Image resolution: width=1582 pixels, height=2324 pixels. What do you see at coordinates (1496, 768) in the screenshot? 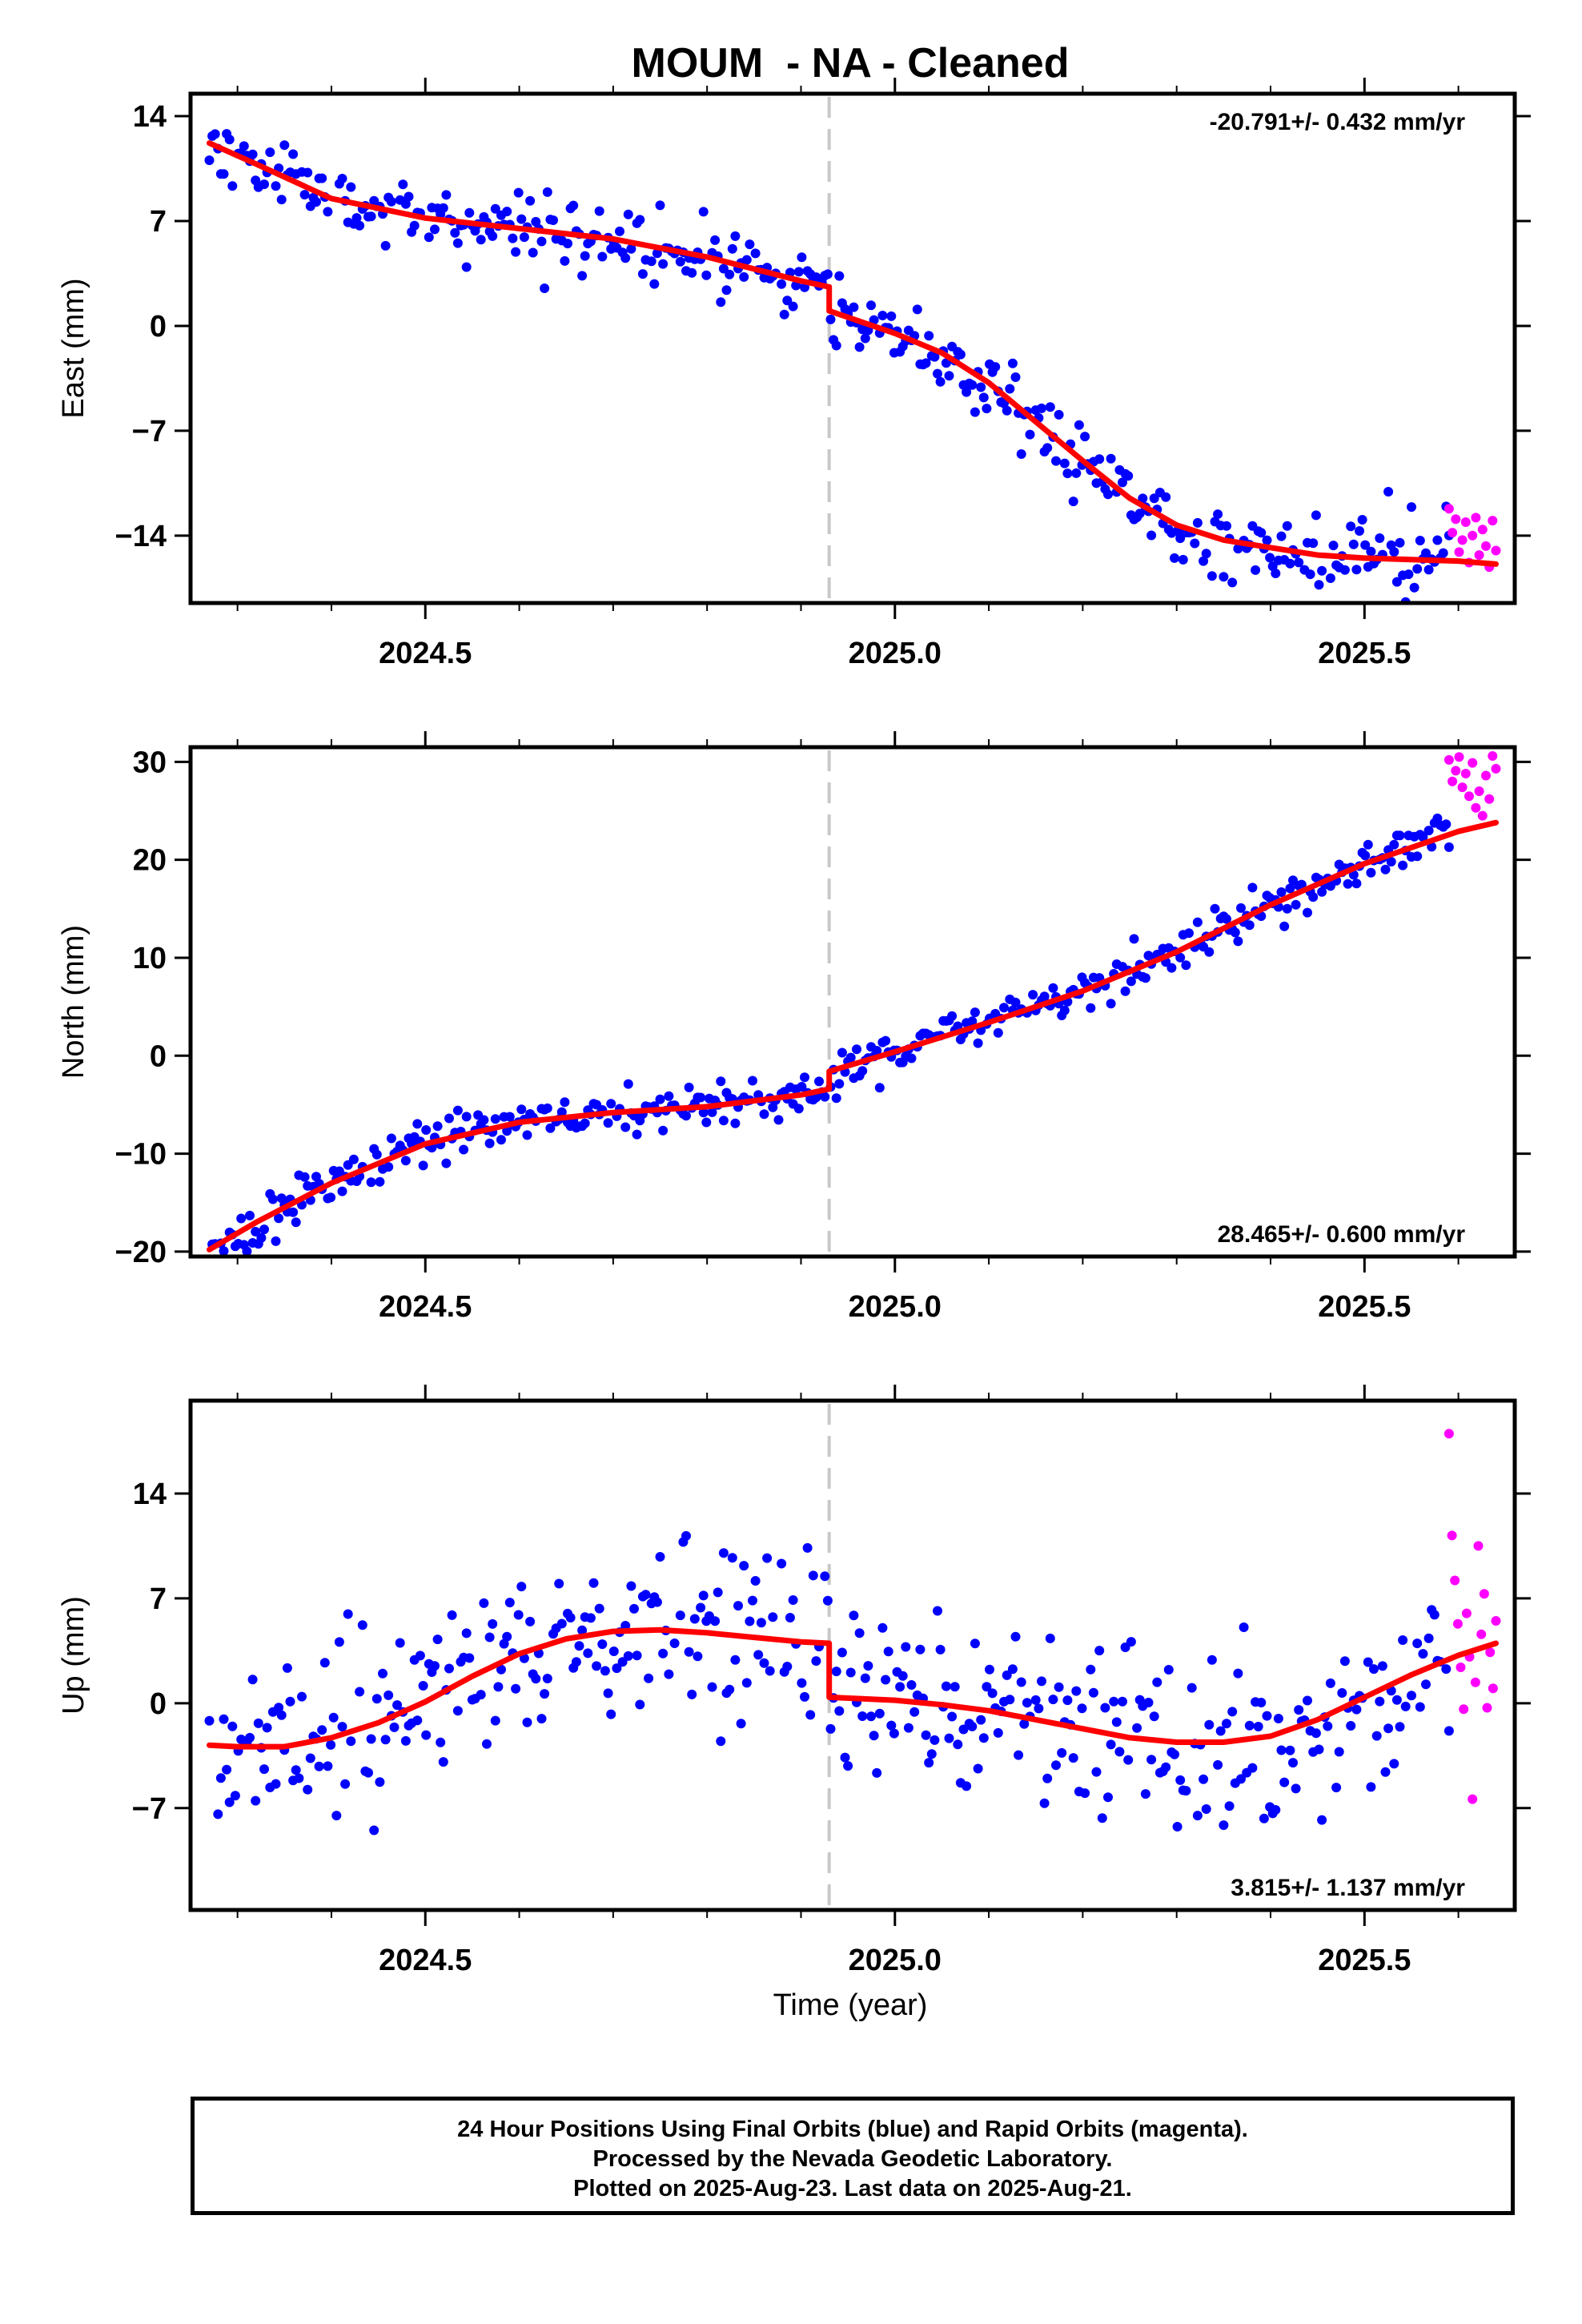
I see `north-rapid-point` at bounding box center [1496, 768].